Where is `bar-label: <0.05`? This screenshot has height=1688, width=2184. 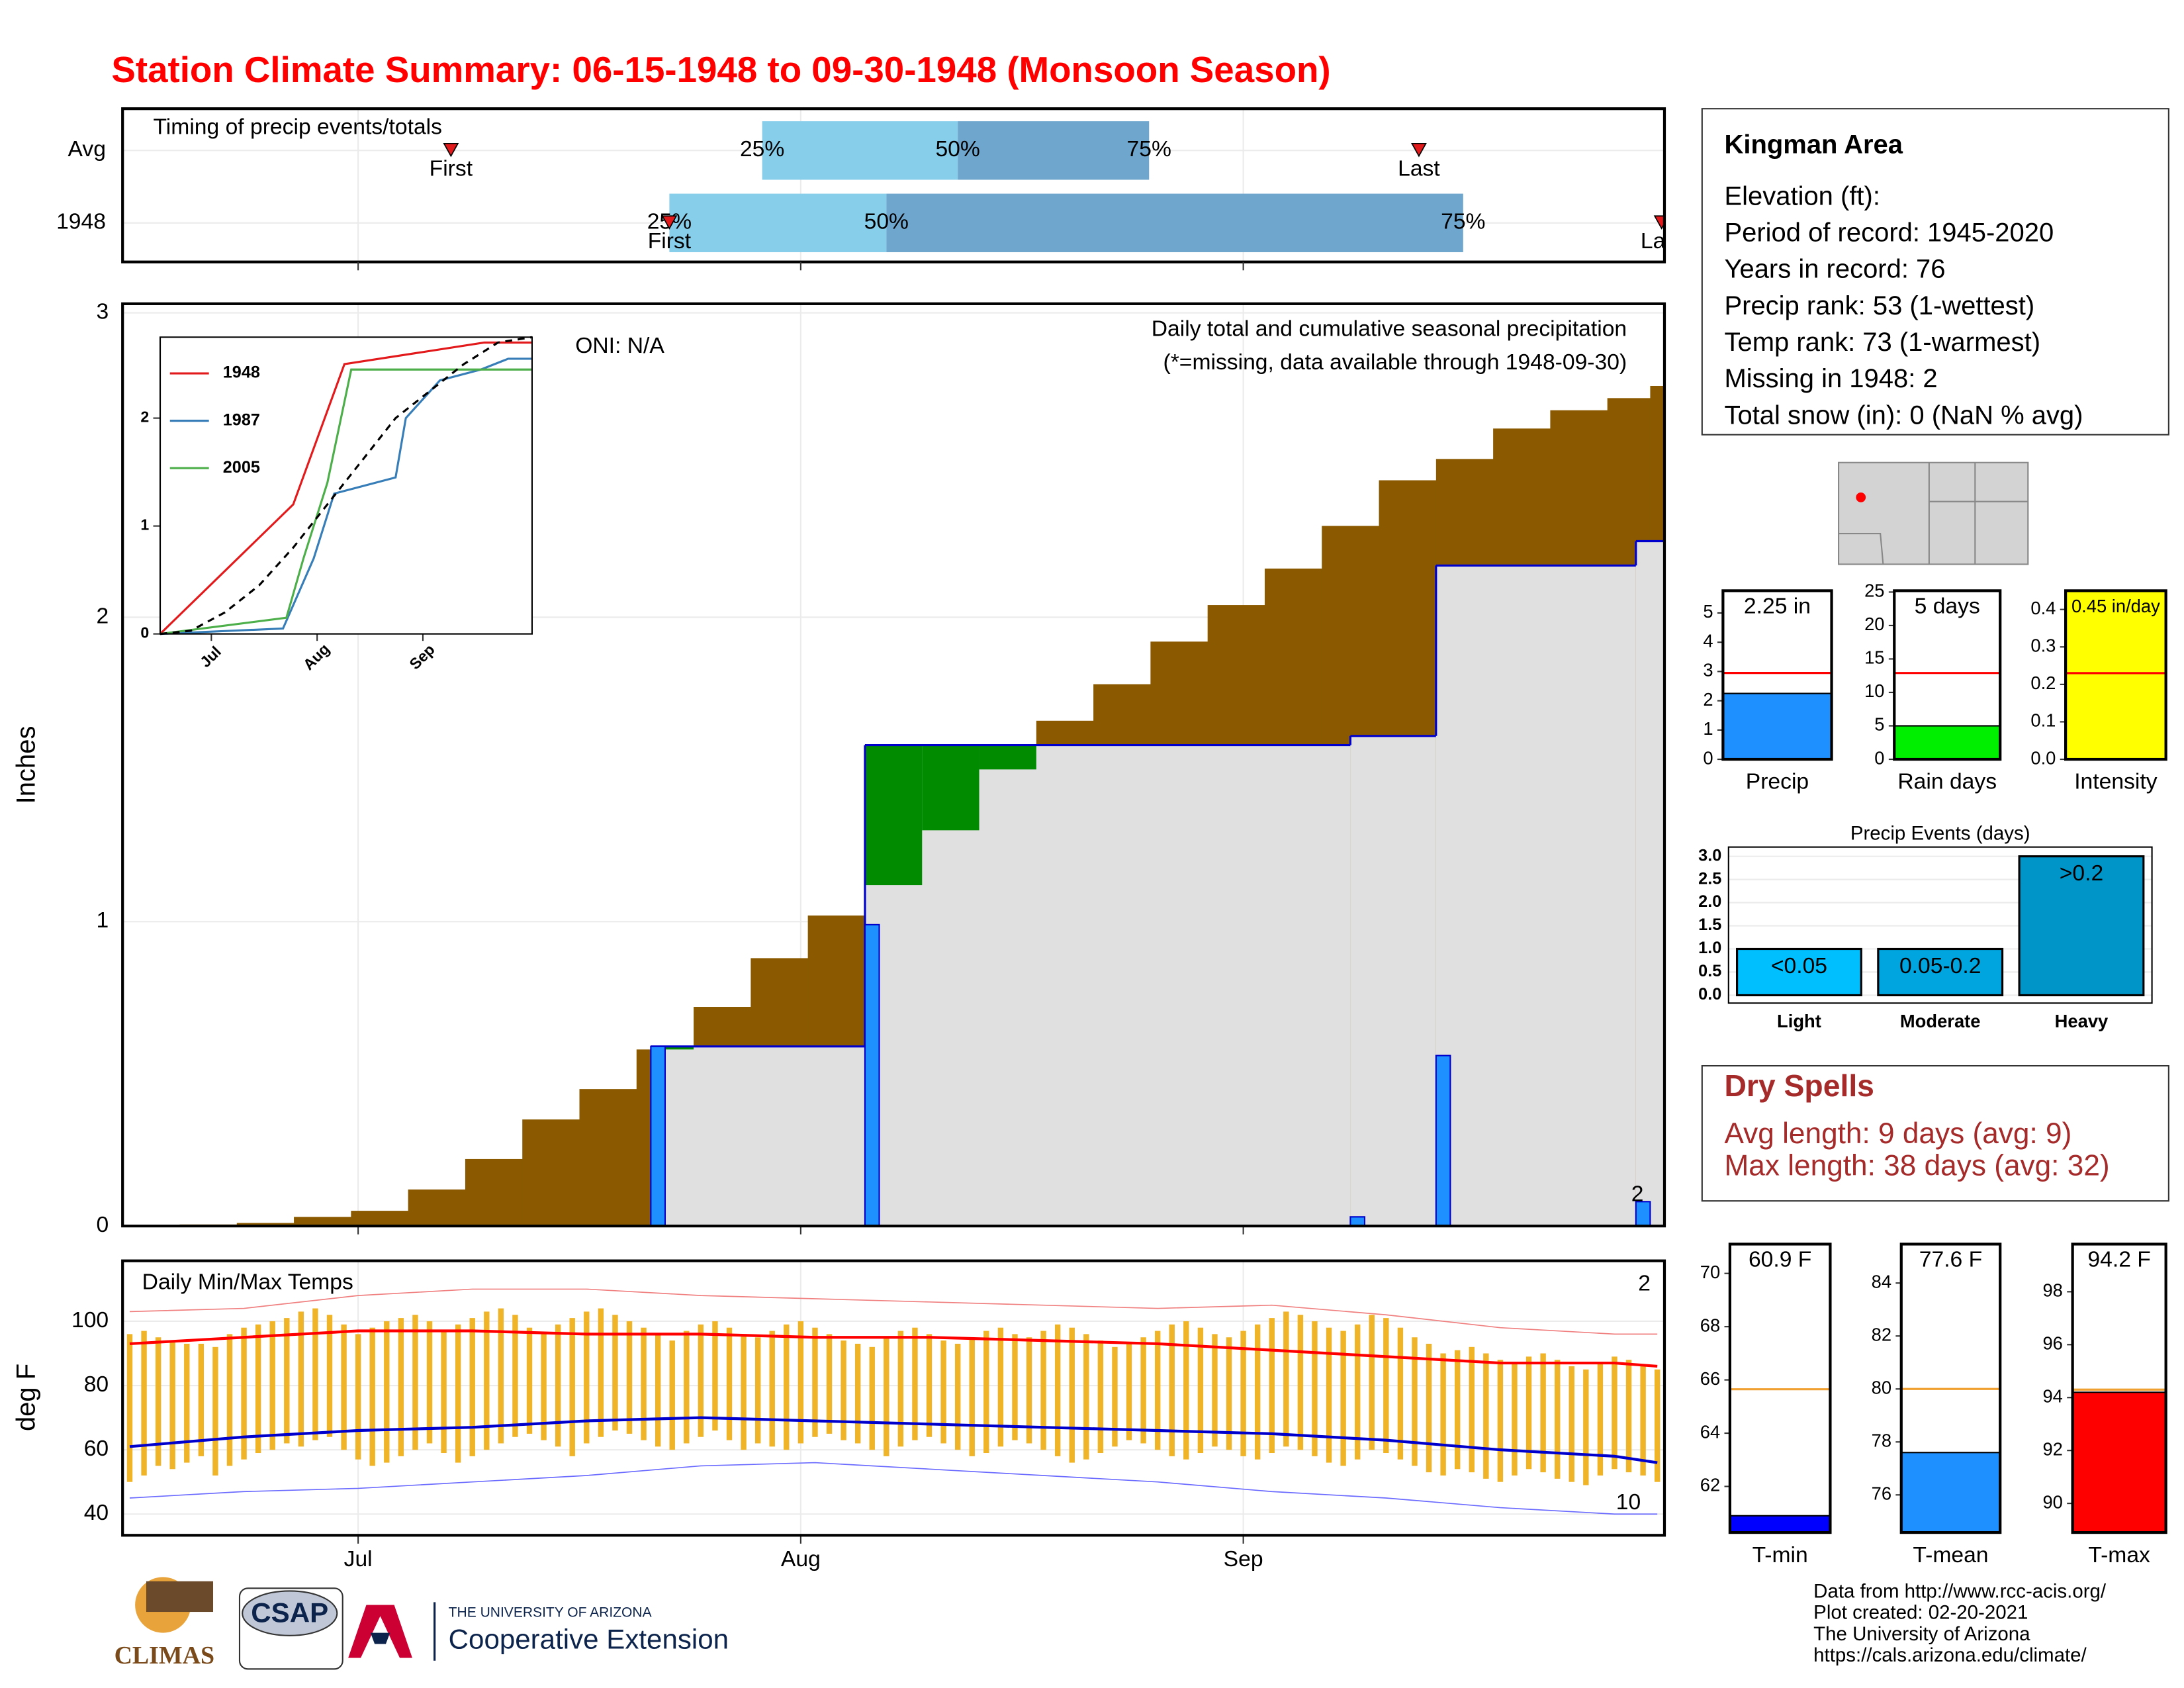
bar-label: <0.05 is located at coordinates (1799, 966).